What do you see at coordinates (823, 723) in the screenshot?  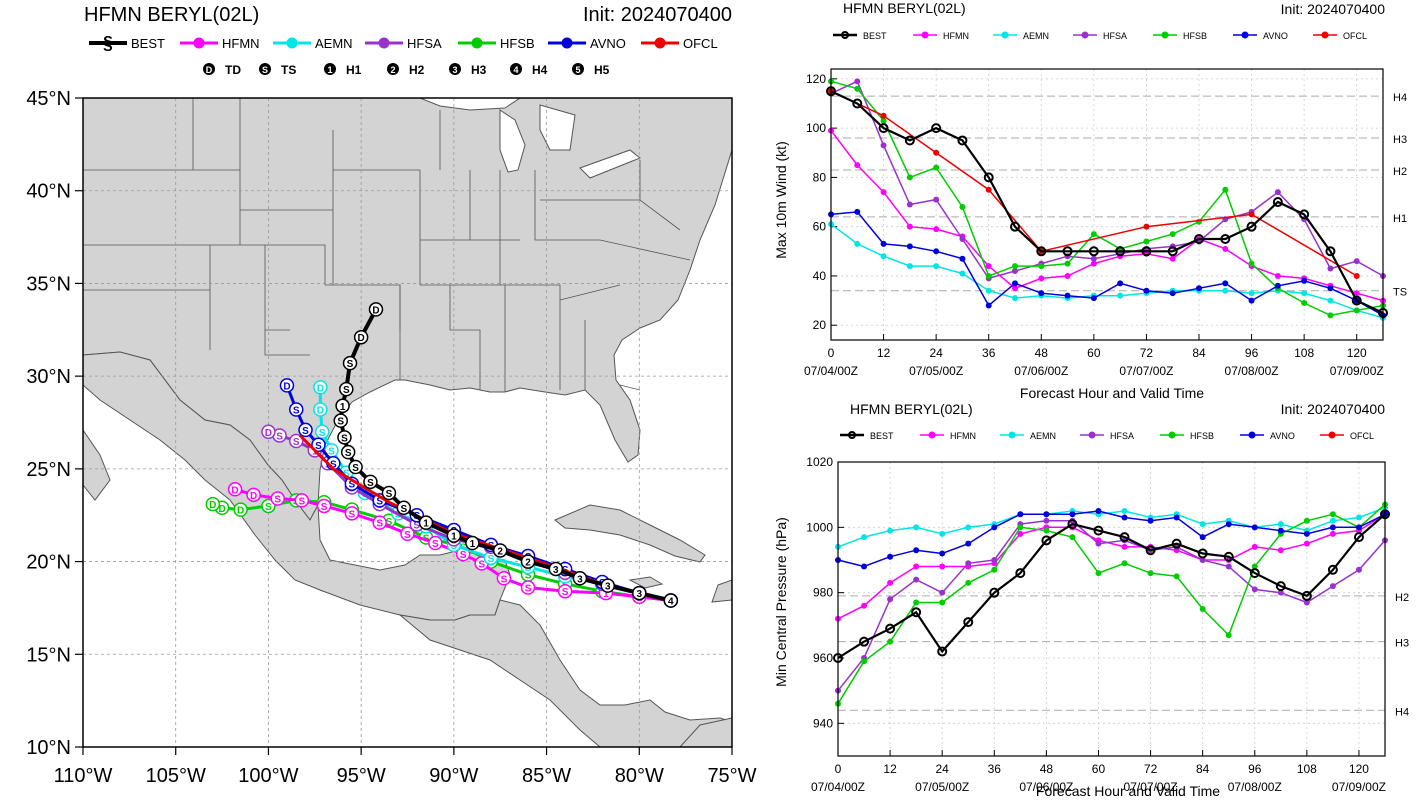 I see `y-tick-label: 940` at bounding box center [823, 723].